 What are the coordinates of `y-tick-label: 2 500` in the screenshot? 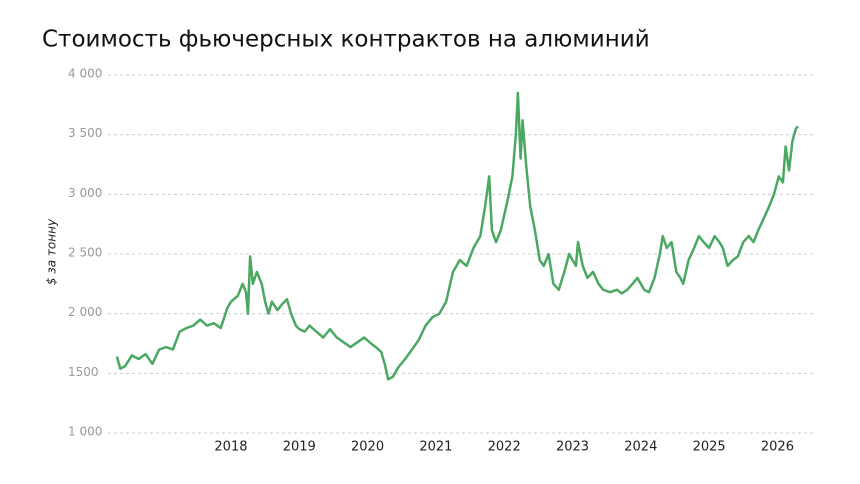 It's located at (85, 253).